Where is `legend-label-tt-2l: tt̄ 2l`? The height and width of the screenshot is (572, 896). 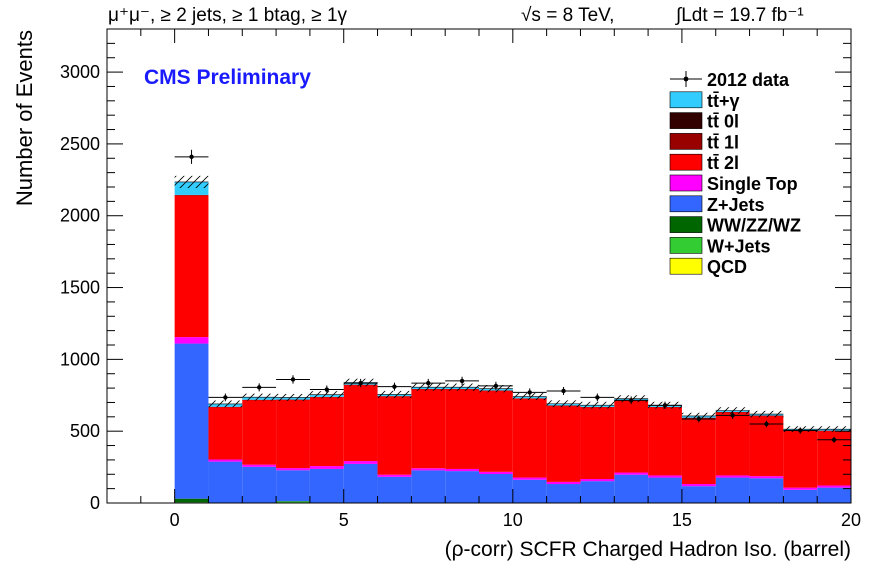 legend-label-tt-2l: tt̄ 2l is located at coordinates (723, 163).